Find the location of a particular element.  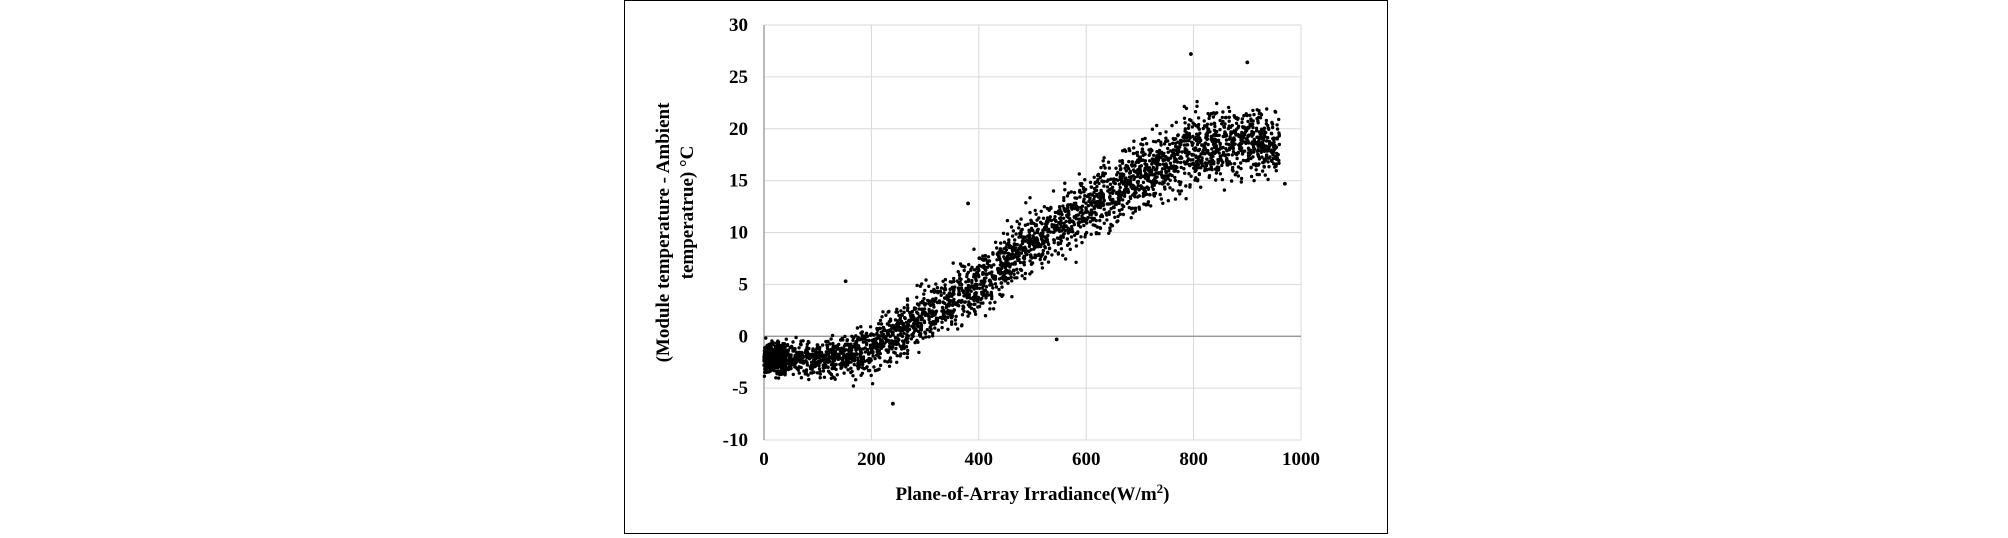

x-tick-label: 400 is located at coordinates (979, 459).